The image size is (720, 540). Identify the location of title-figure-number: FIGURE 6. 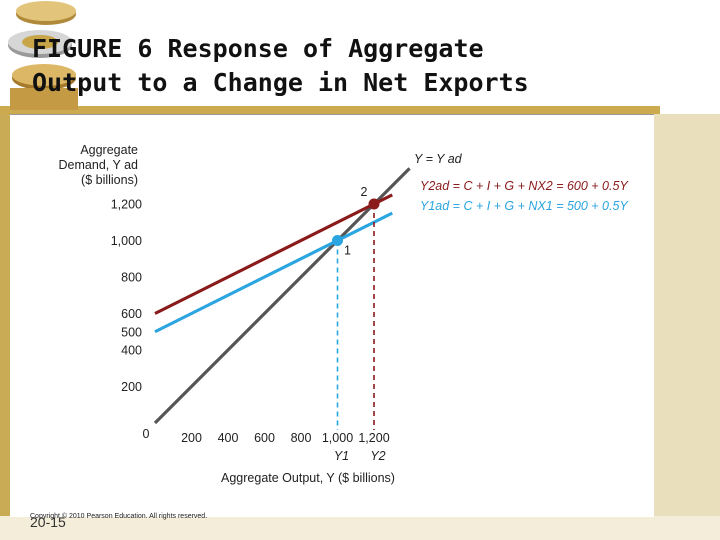
(92, 48).